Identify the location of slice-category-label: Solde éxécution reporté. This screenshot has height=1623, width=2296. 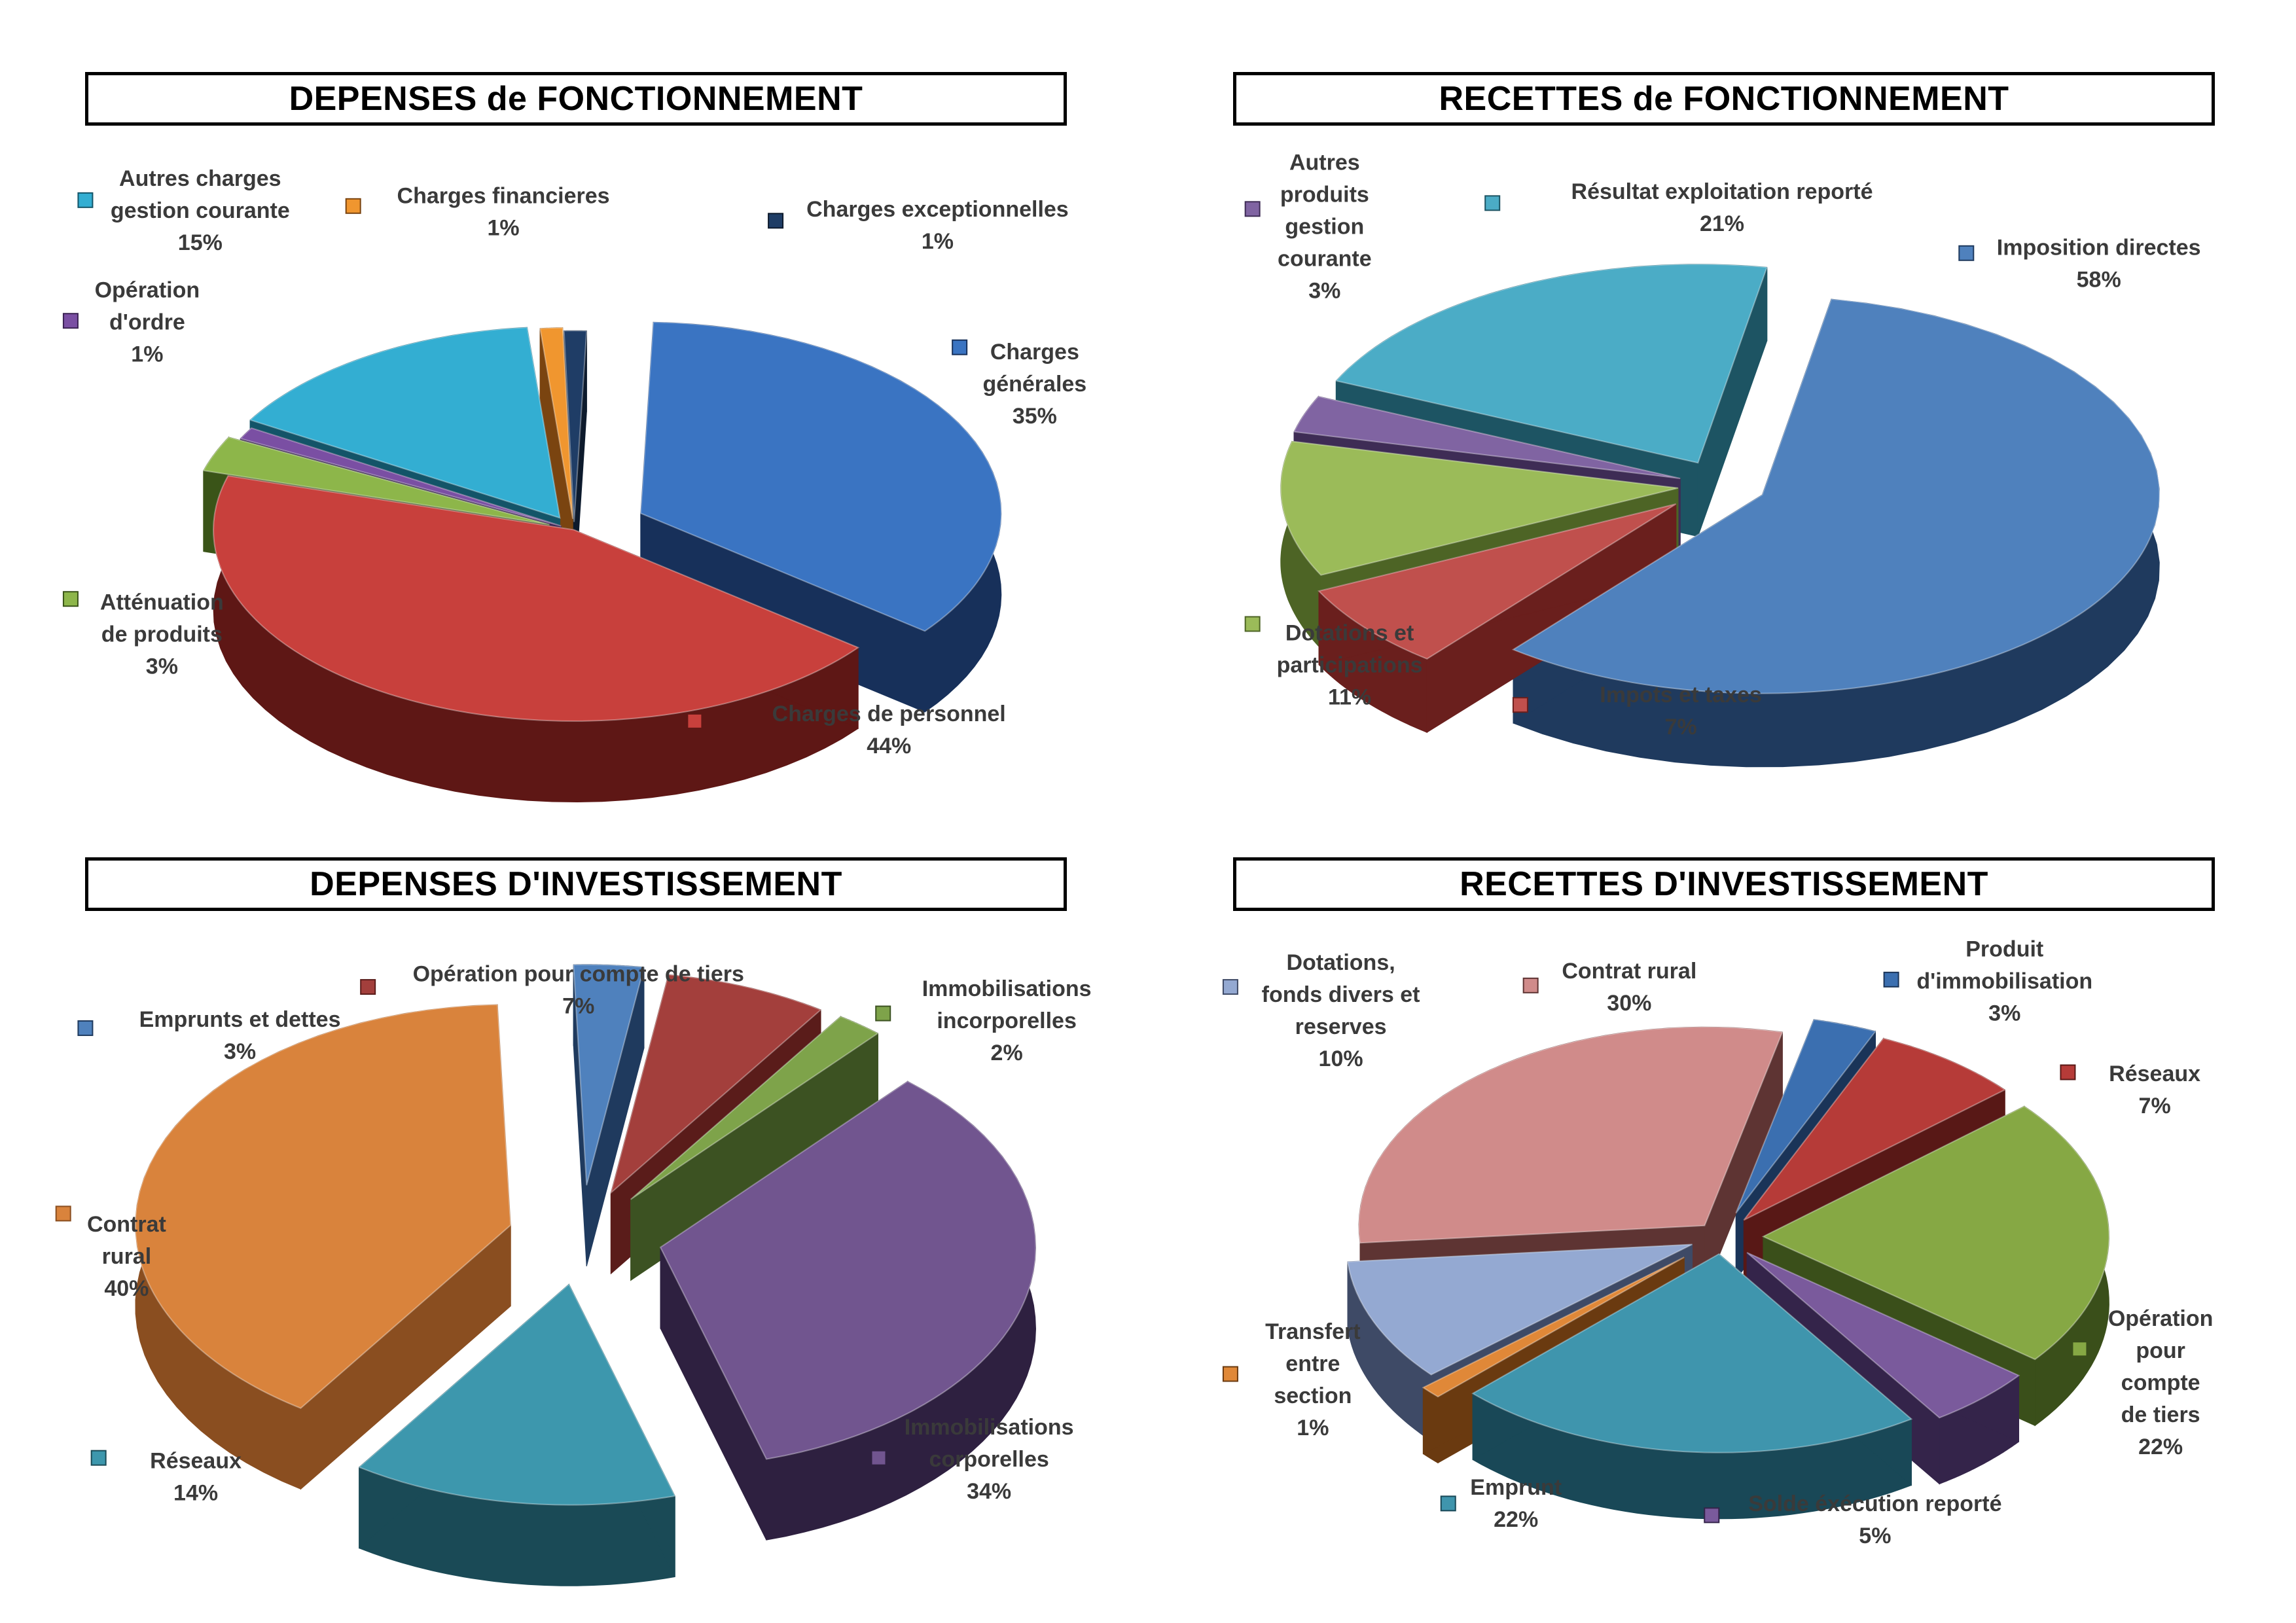
(1874, 1503).